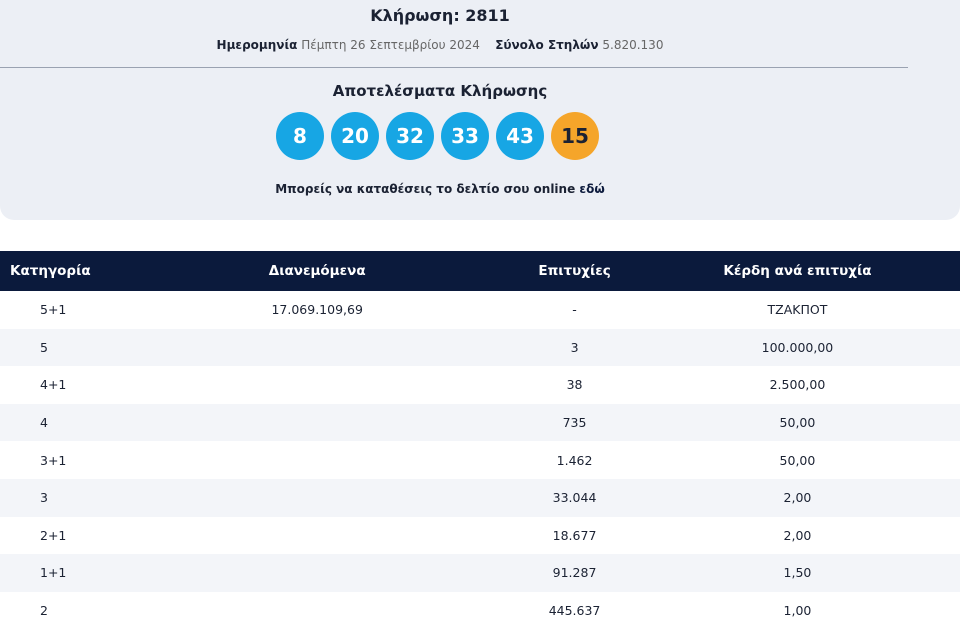 The width and height of the screenshot is (960, 629). Describe the element at coordinates (44, 611) in the screenshot. I see `cell-category: 2` at that location.